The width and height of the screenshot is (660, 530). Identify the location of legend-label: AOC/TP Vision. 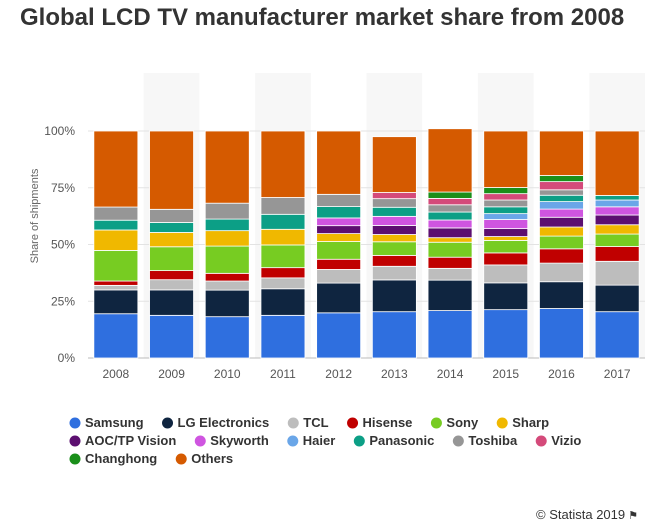
(130, 440).